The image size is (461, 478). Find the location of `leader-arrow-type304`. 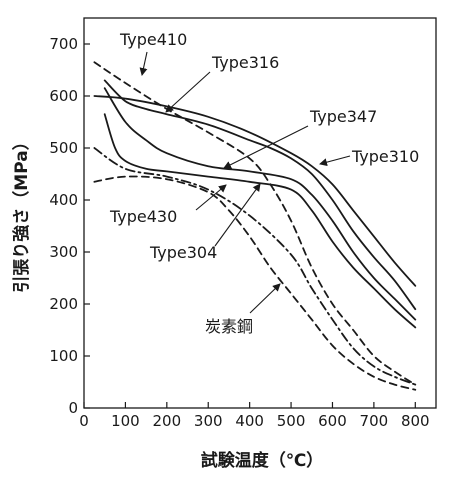

leader-arrow-type304 is located at coordinates (237, 215).